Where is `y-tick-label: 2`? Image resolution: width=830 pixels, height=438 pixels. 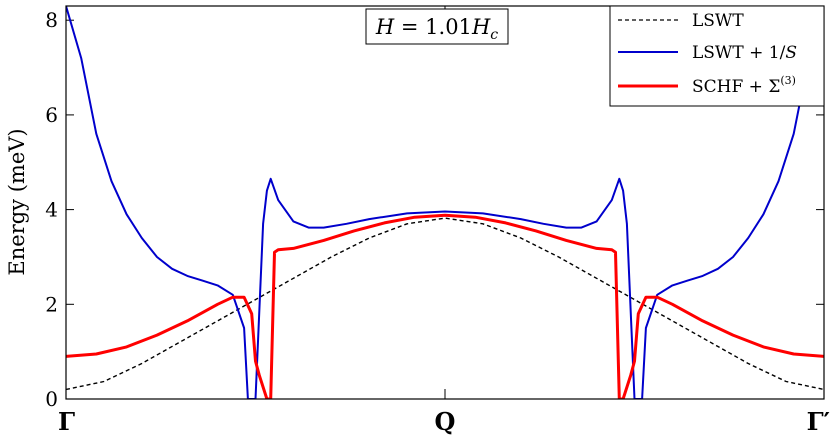 y-tick-label: 2 is located at coordinates (51, 304).